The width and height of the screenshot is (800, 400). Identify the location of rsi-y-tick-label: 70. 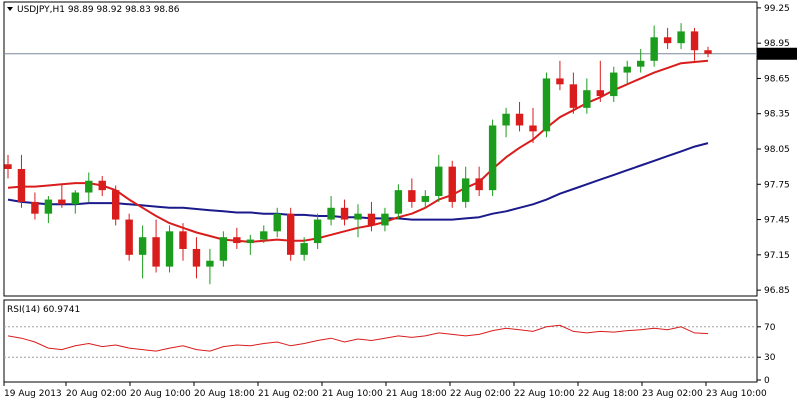
(770, 328).